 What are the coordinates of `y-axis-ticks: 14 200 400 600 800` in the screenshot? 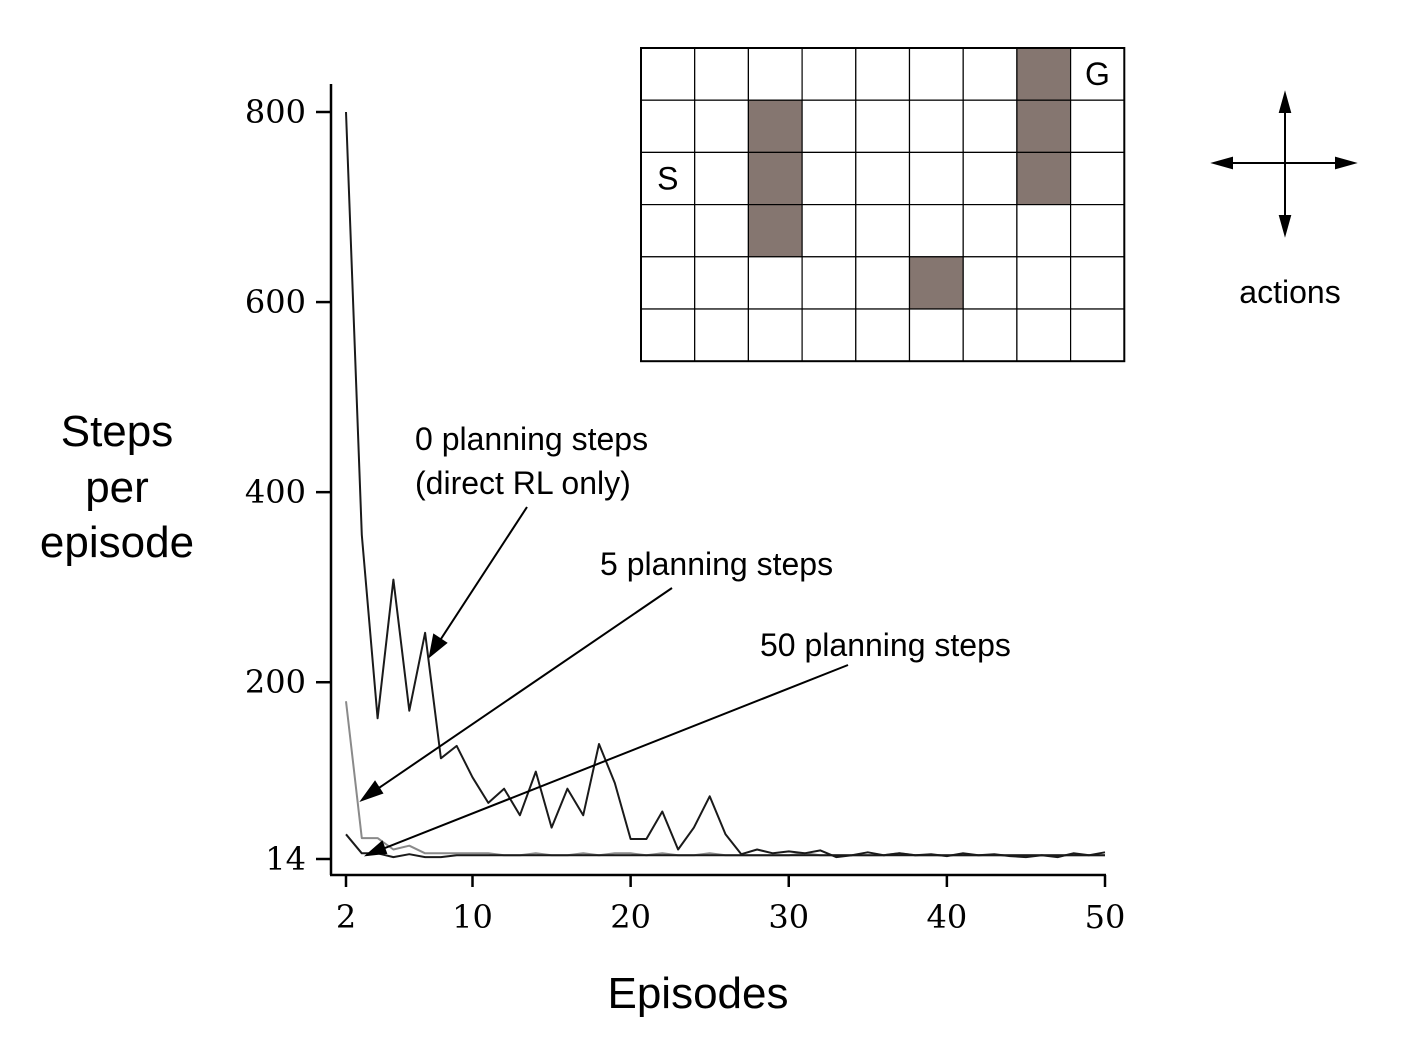 It's located at (288, 485).